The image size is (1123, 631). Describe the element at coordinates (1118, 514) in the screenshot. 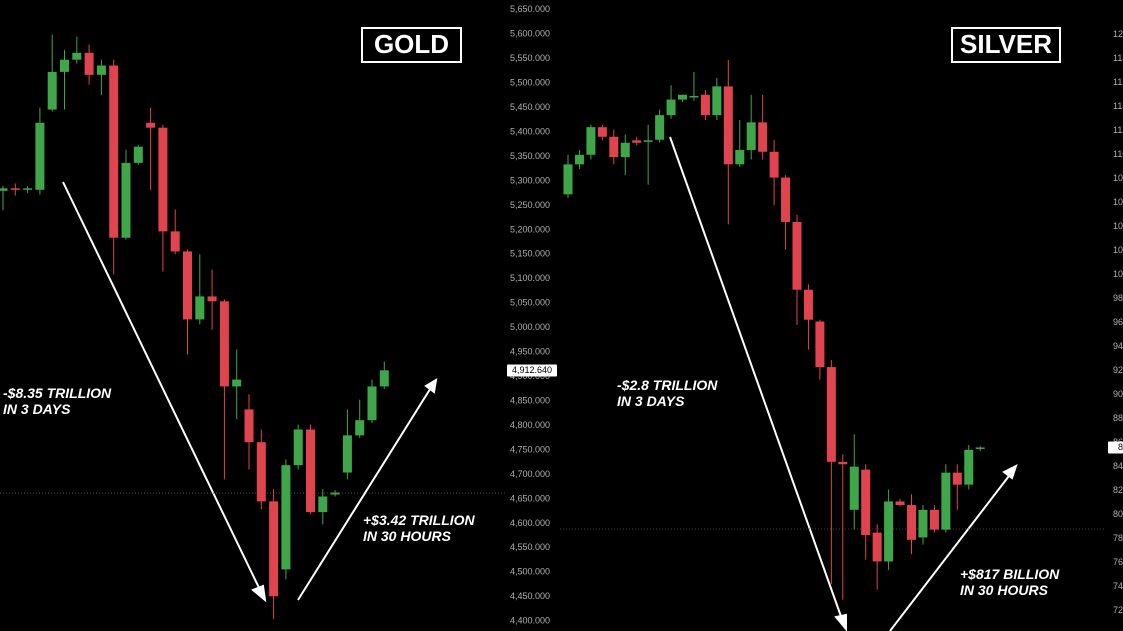

I see `y-tick-label: 80` at that location.